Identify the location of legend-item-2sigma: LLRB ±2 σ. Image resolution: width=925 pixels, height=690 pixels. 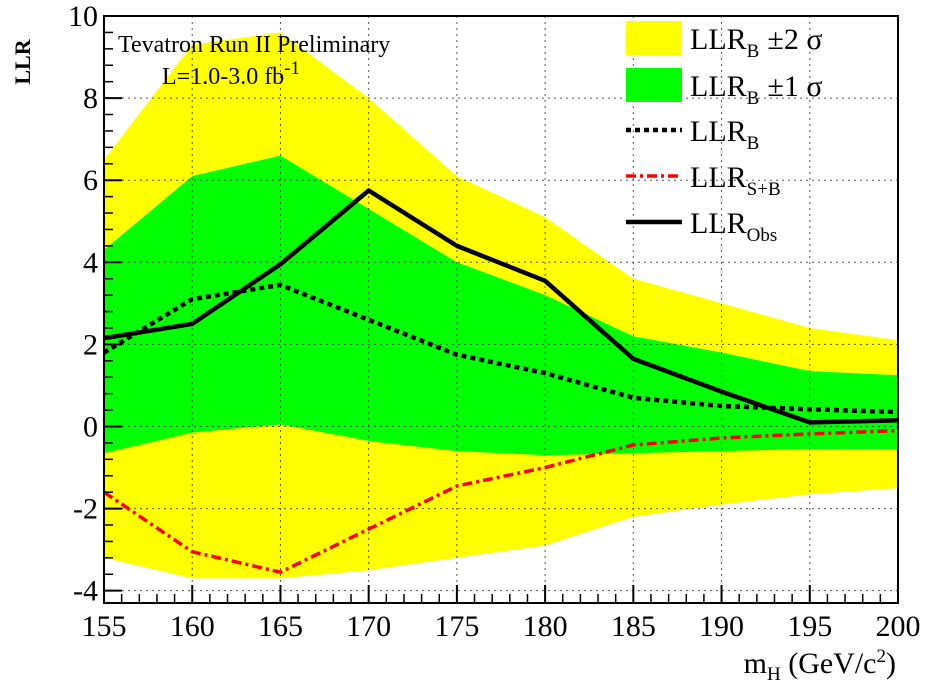
(724, 41).